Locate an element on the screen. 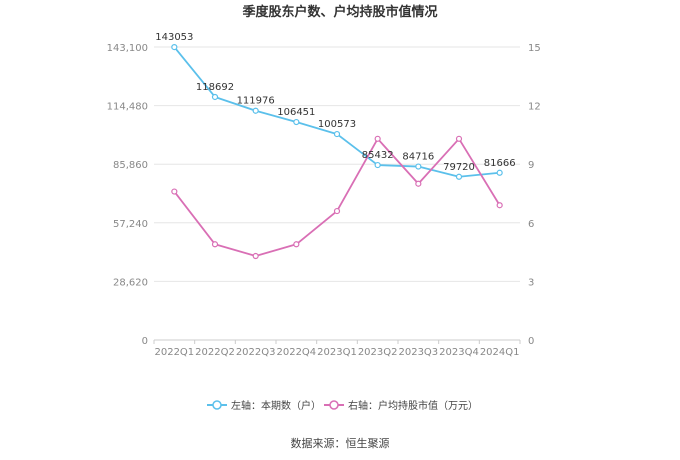 The width and height of the screenshot is (680, 460). x-axis-tick-label: 2022Q3 is located at coordinates (256, 352).